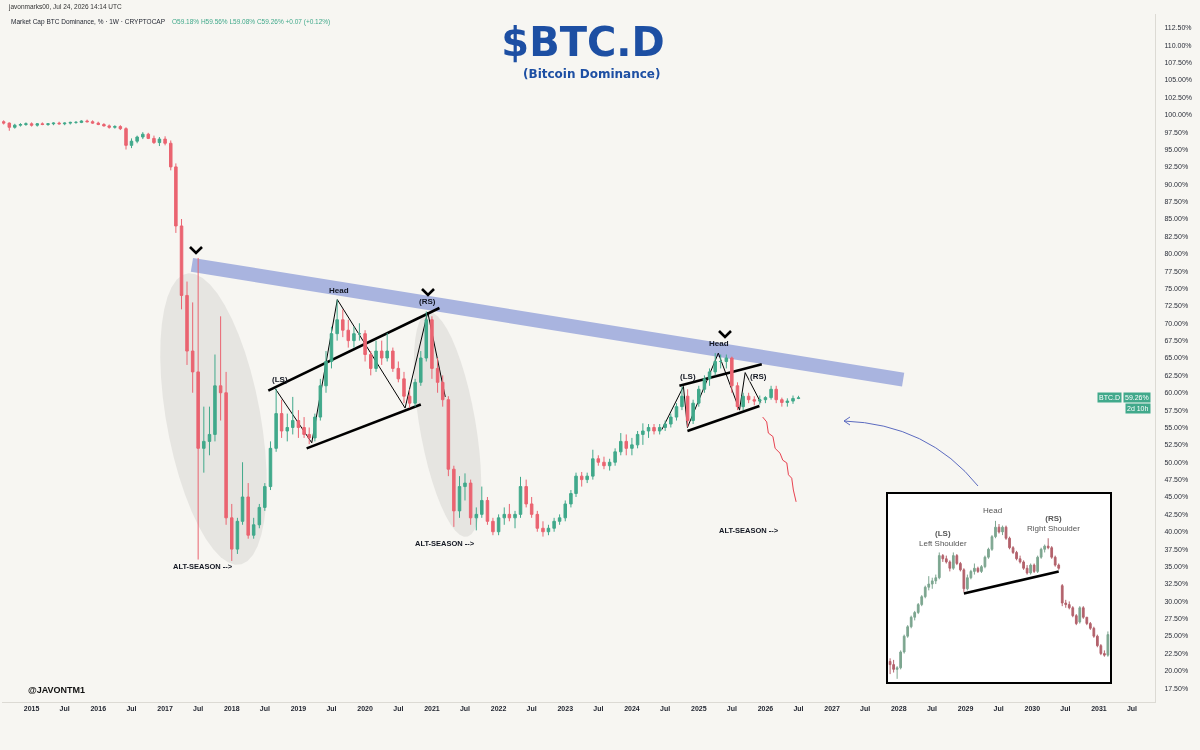 The image size is (1200, 750). Describe the element at coordinates (57, 690) in the screenshot. I see `annotation: @JAVONTM1` at that location.